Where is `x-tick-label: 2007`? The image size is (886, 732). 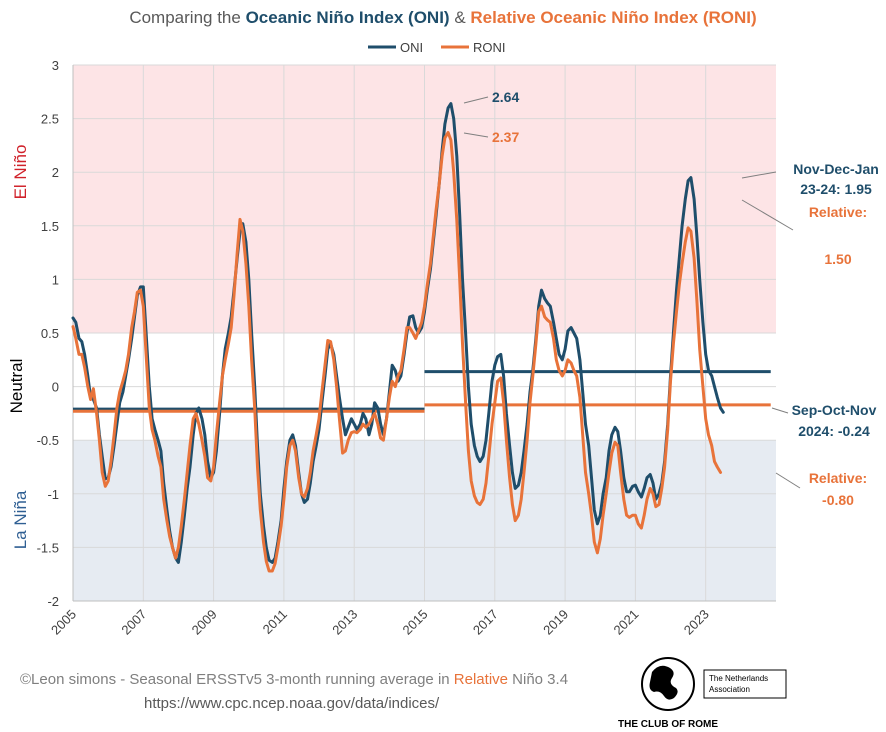 x-tick-label: 2007 is located at coordinates (133, 622).